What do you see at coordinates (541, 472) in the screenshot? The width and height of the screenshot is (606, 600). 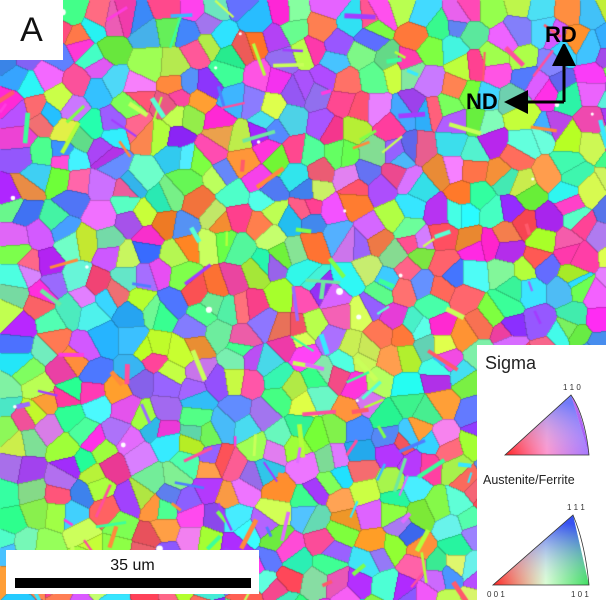 I see `ipf-legend: Sigma 1 1 0 Austenite/Ferrite` at bounding box center [541, 472].